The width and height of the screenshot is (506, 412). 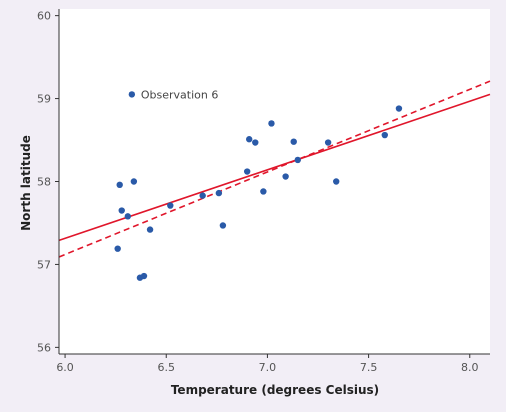 What do you see at coordinates (44, 182) in the screenshot?
I see `y-tick-label: 58` at bounding box center [44, 182].